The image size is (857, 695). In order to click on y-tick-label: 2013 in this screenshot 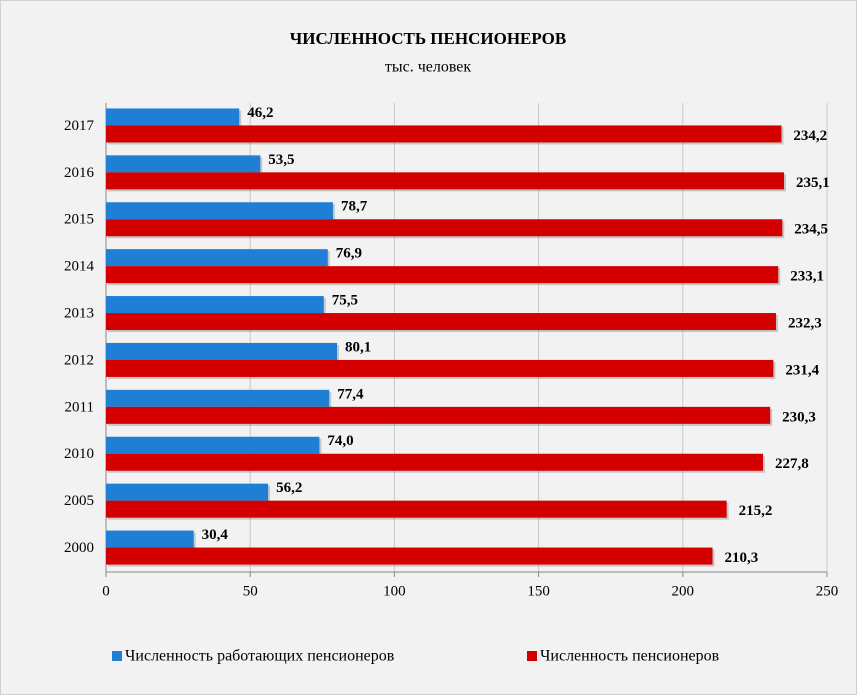, I will do `click(79, 313)`.